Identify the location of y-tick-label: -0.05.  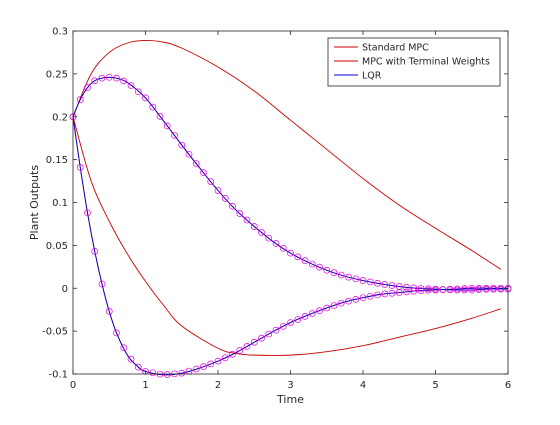
(55, 332).